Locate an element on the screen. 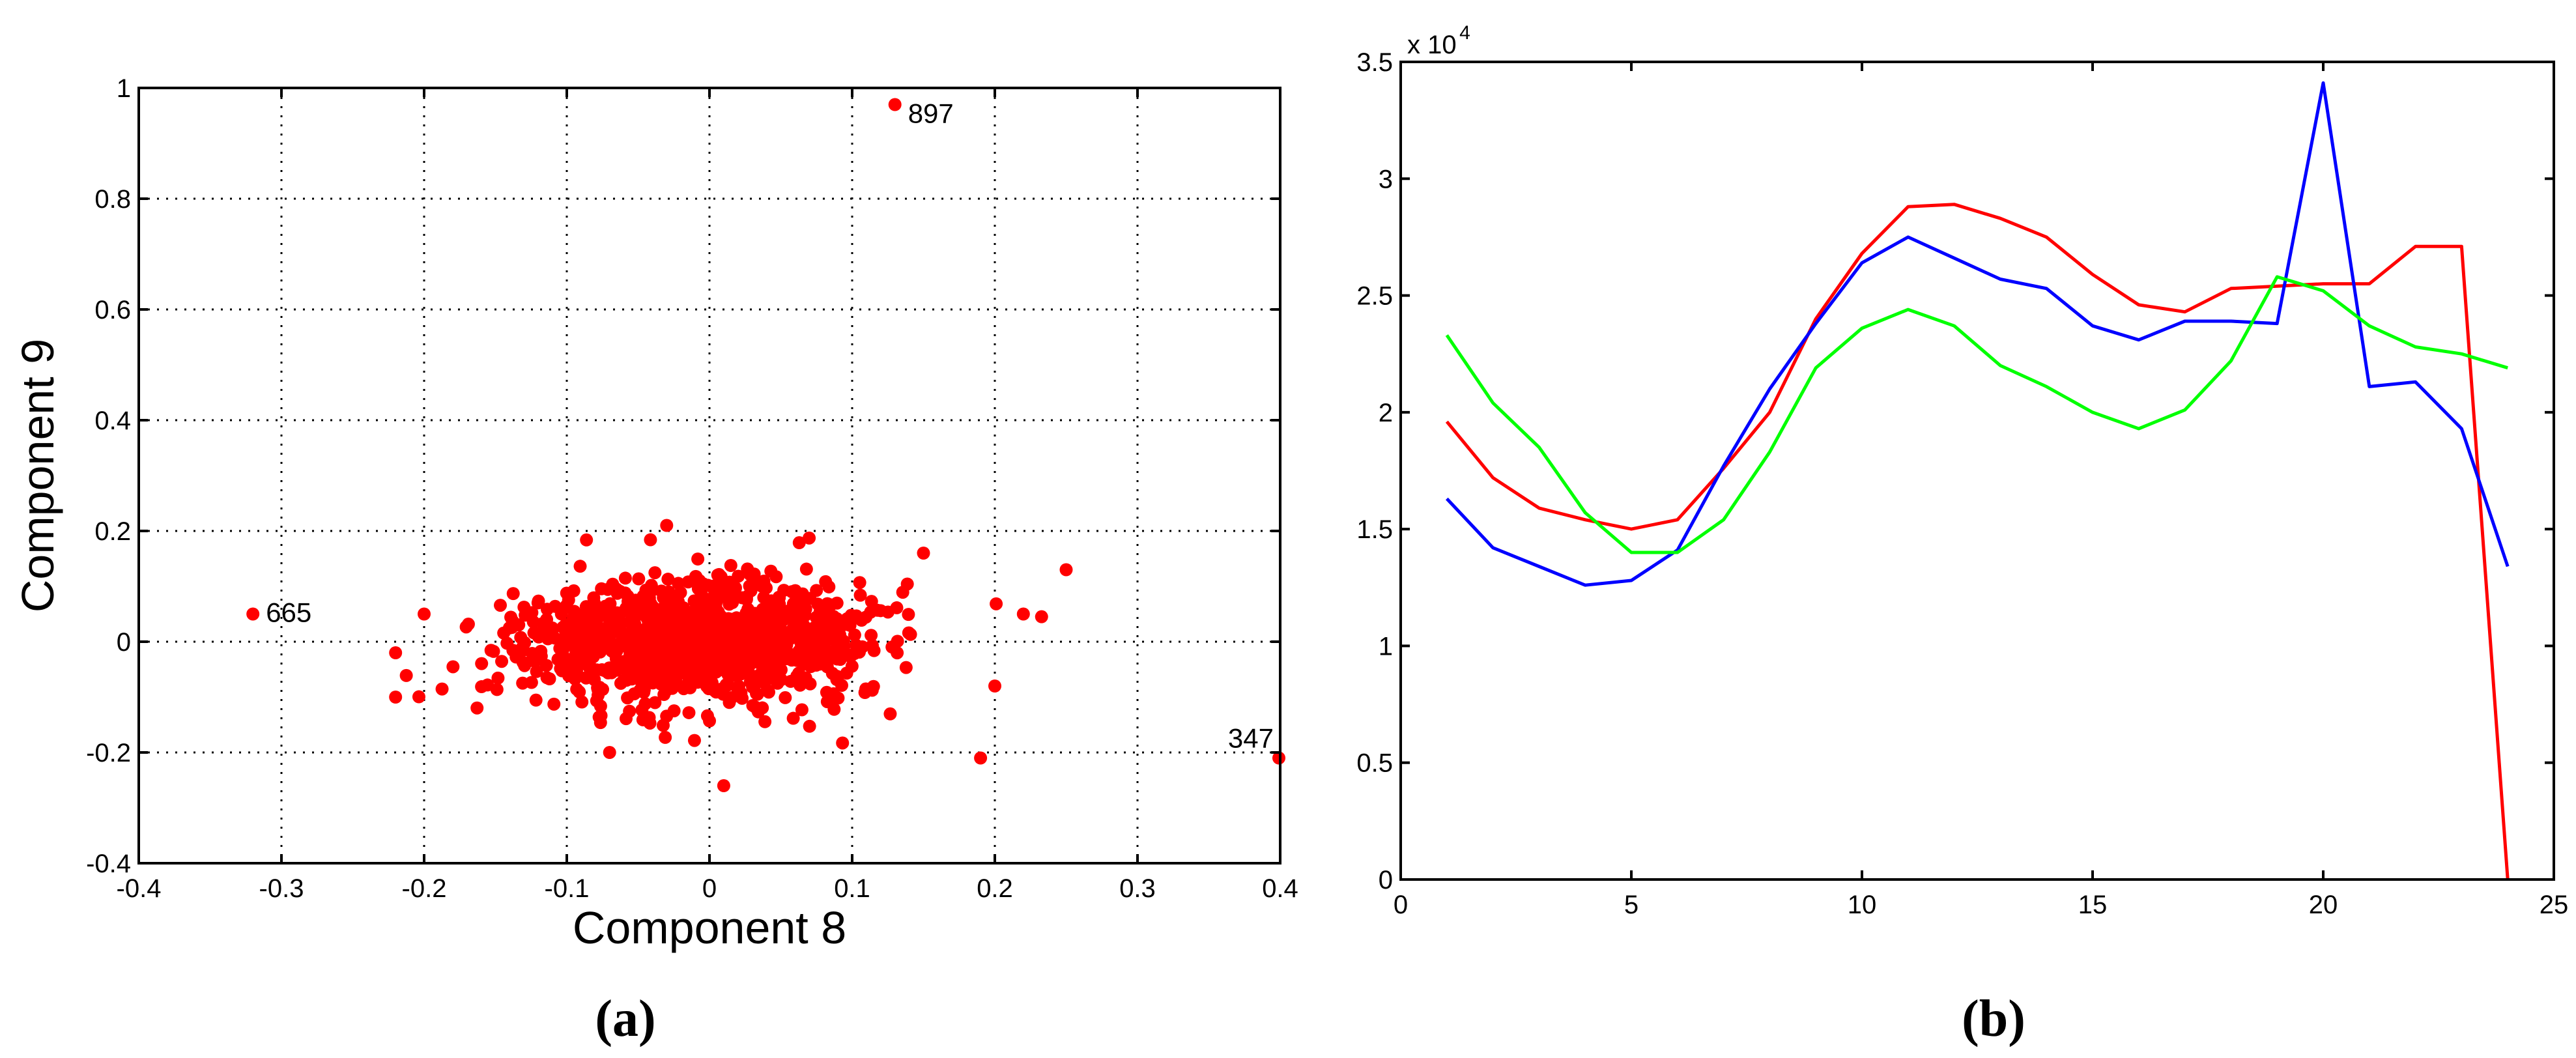 The width and height of the screenshot is (2576, 1058). scatter-x-tick-label: 0.3 is located at coordinates (1137, 888).